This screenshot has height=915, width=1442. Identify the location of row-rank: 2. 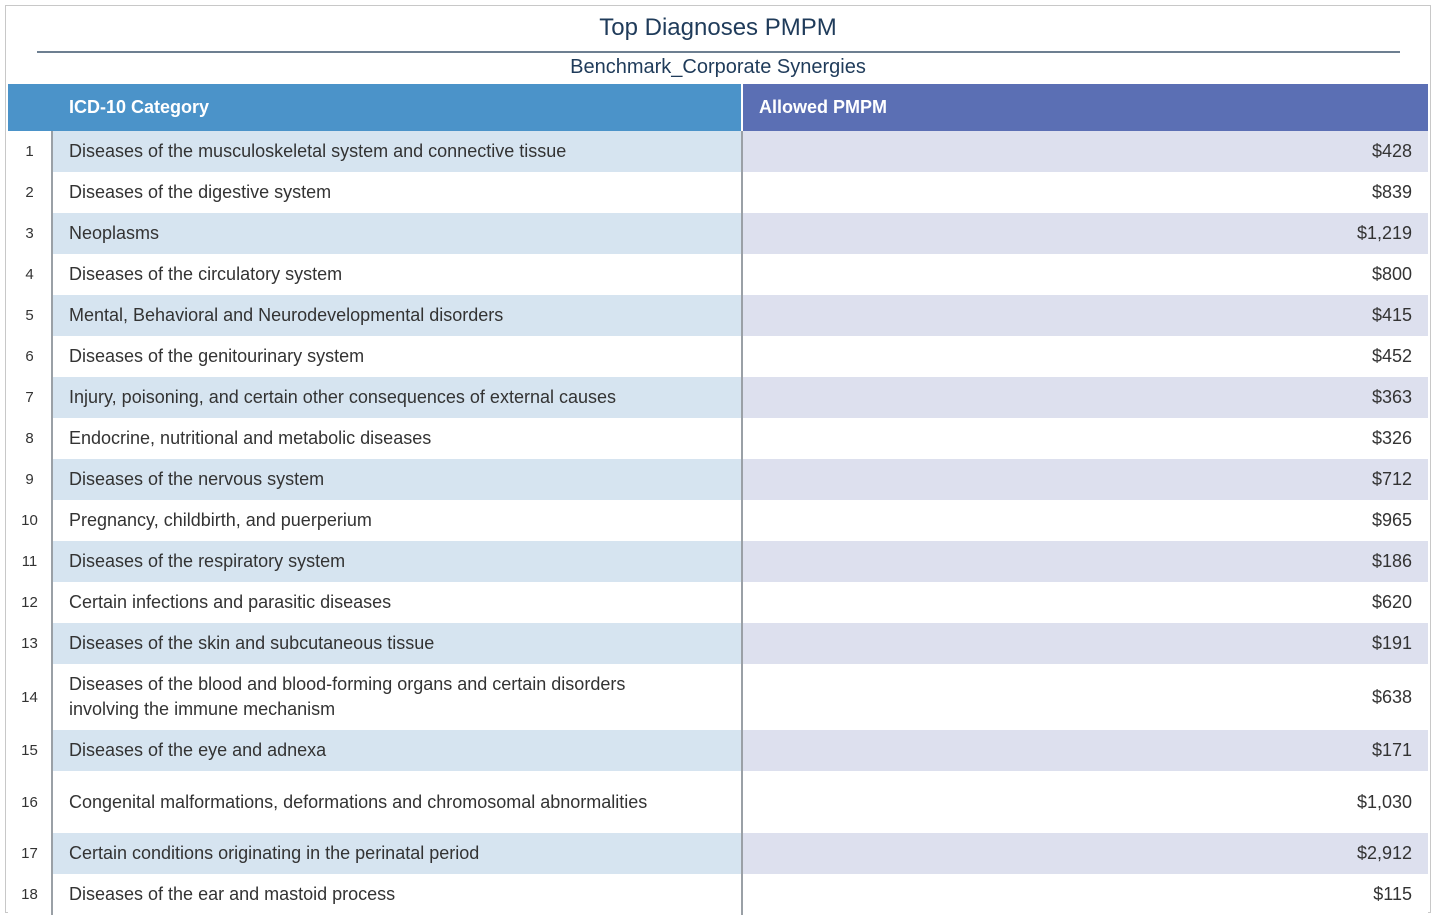
(30, 192).